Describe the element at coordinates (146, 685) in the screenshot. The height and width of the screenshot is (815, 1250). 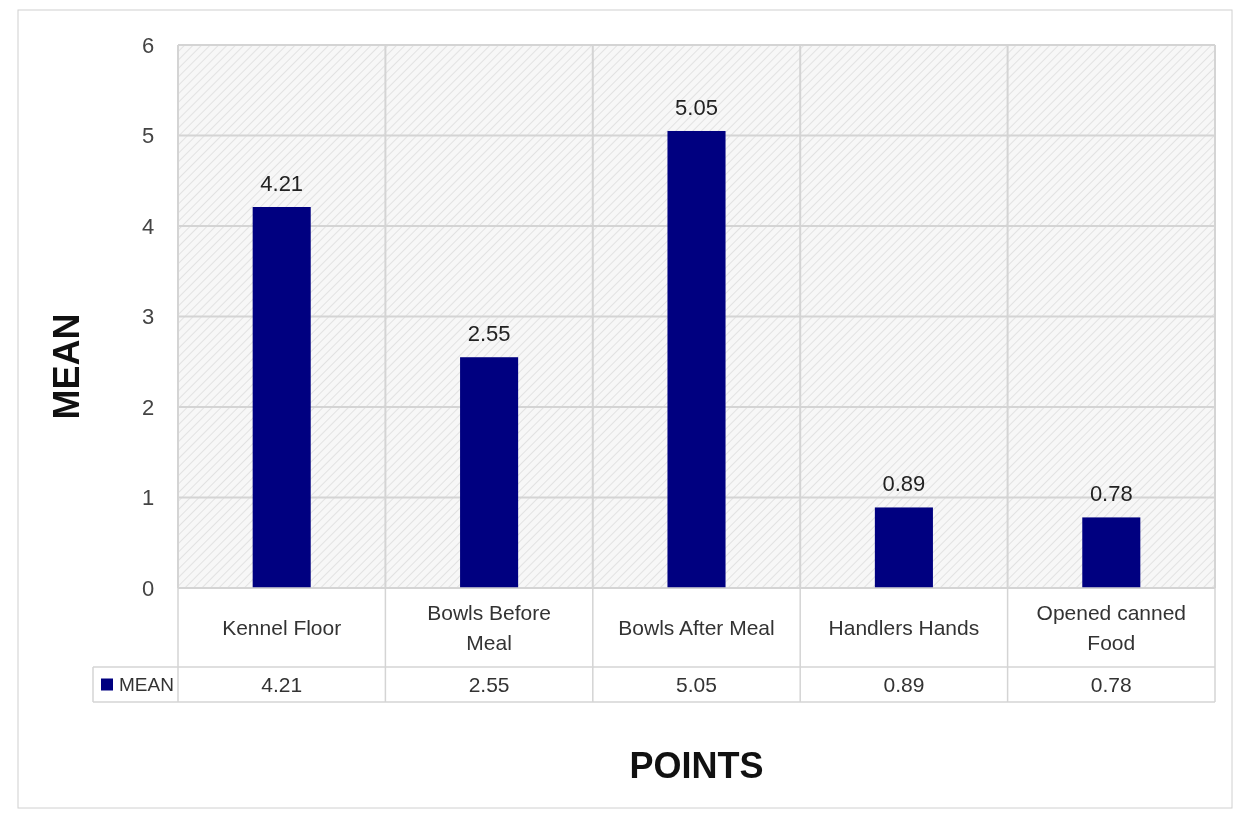
I see `legend-label: MEAN` at that location.